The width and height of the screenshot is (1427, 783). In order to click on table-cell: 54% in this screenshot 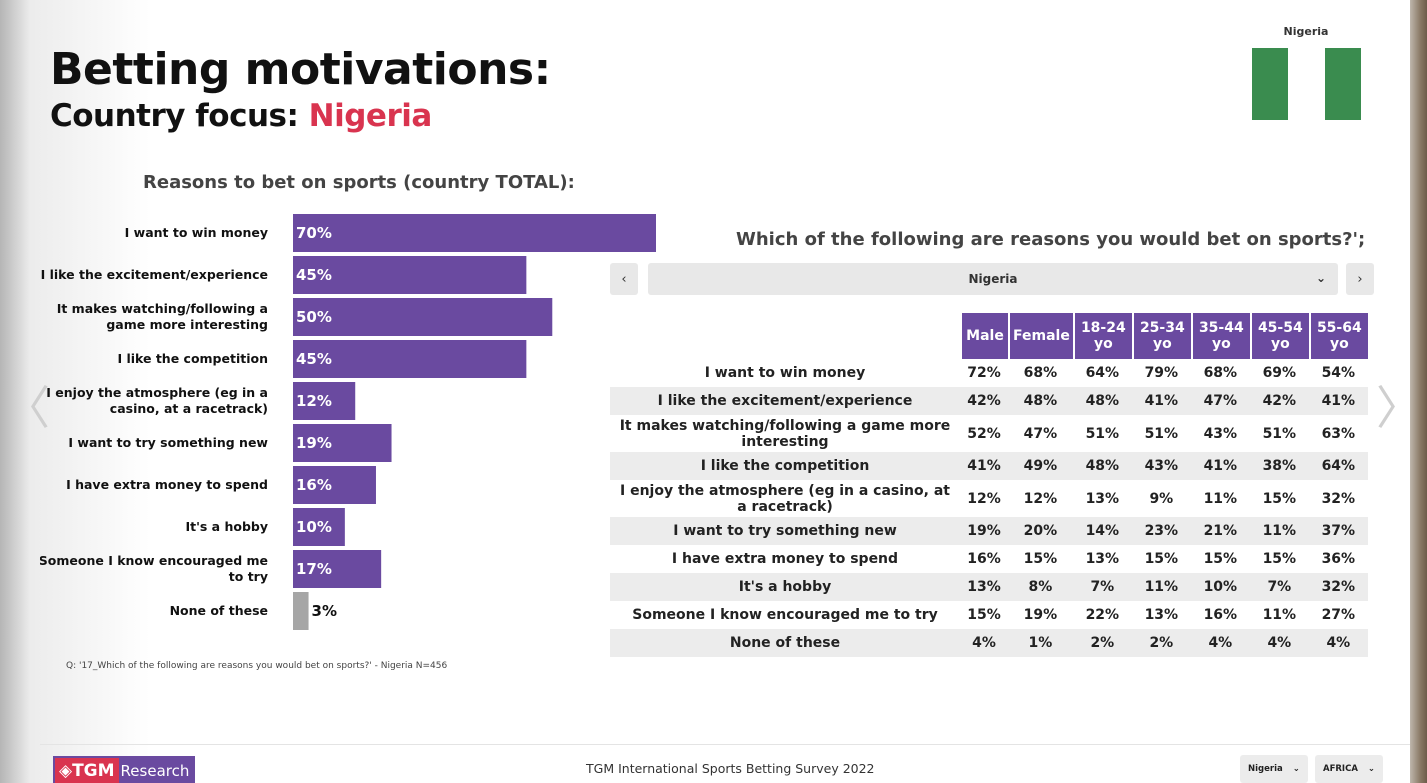, I will do `click(1338, 373)`.